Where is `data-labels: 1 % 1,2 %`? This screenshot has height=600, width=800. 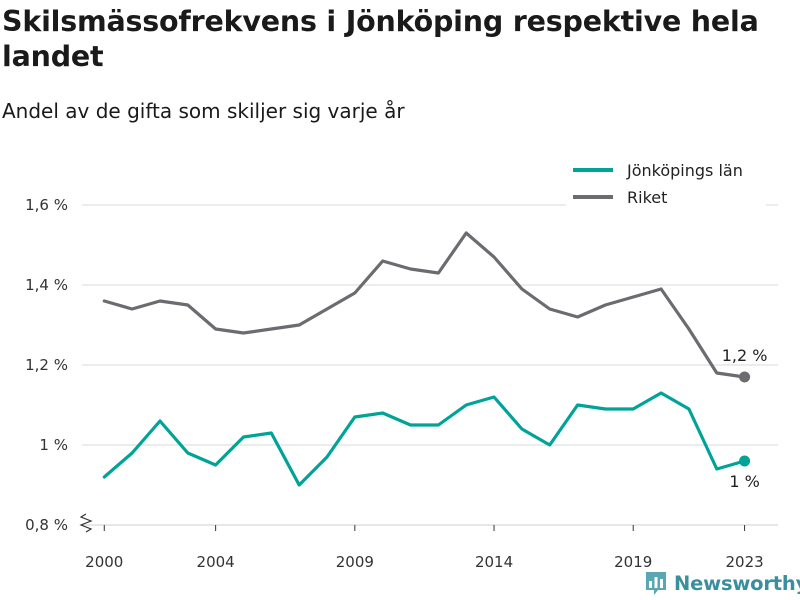 data-labels: 1 % 1,2 % is located at coordinates (745, 418).